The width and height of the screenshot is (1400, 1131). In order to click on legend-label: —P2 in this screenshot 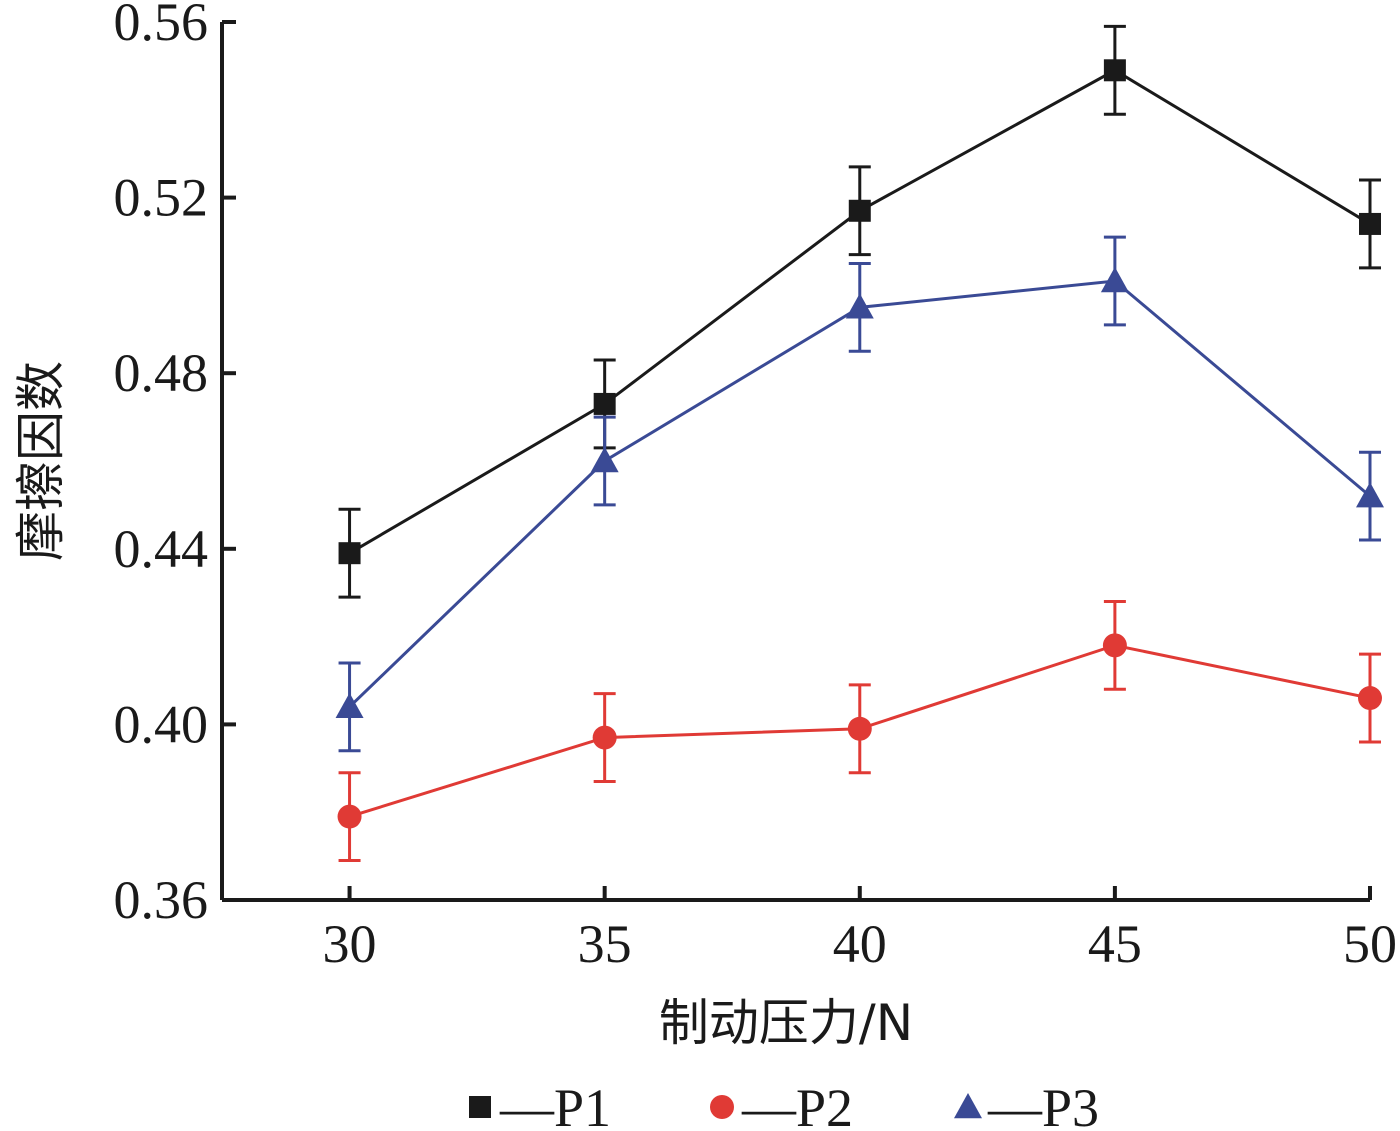, I will do `click(797, 1104)`.